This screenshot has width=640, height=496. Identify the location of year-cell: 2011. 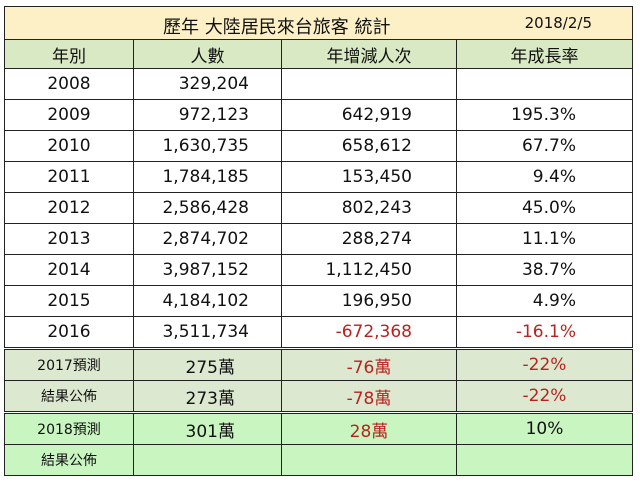
(69, 177).